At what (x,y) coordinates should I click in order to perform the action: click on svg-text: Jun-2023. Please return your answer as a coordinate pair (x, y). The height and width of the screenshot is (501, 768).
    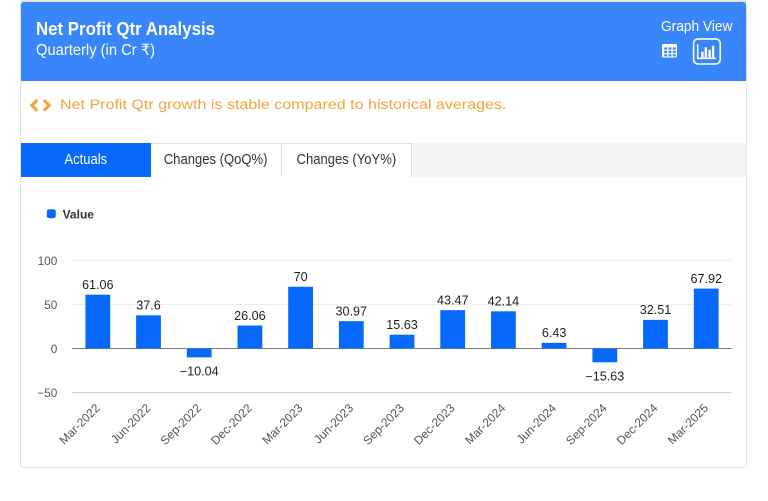
    Looking at the image, I should click on (334, 424).